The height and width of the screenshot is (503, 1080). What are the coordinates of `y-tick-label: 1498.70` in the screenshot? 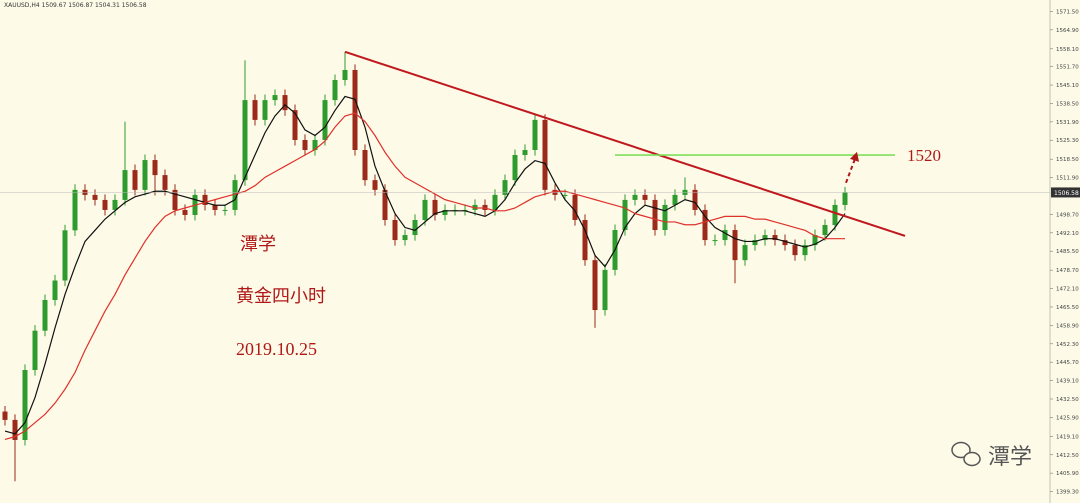 It's located at (1067, 215).